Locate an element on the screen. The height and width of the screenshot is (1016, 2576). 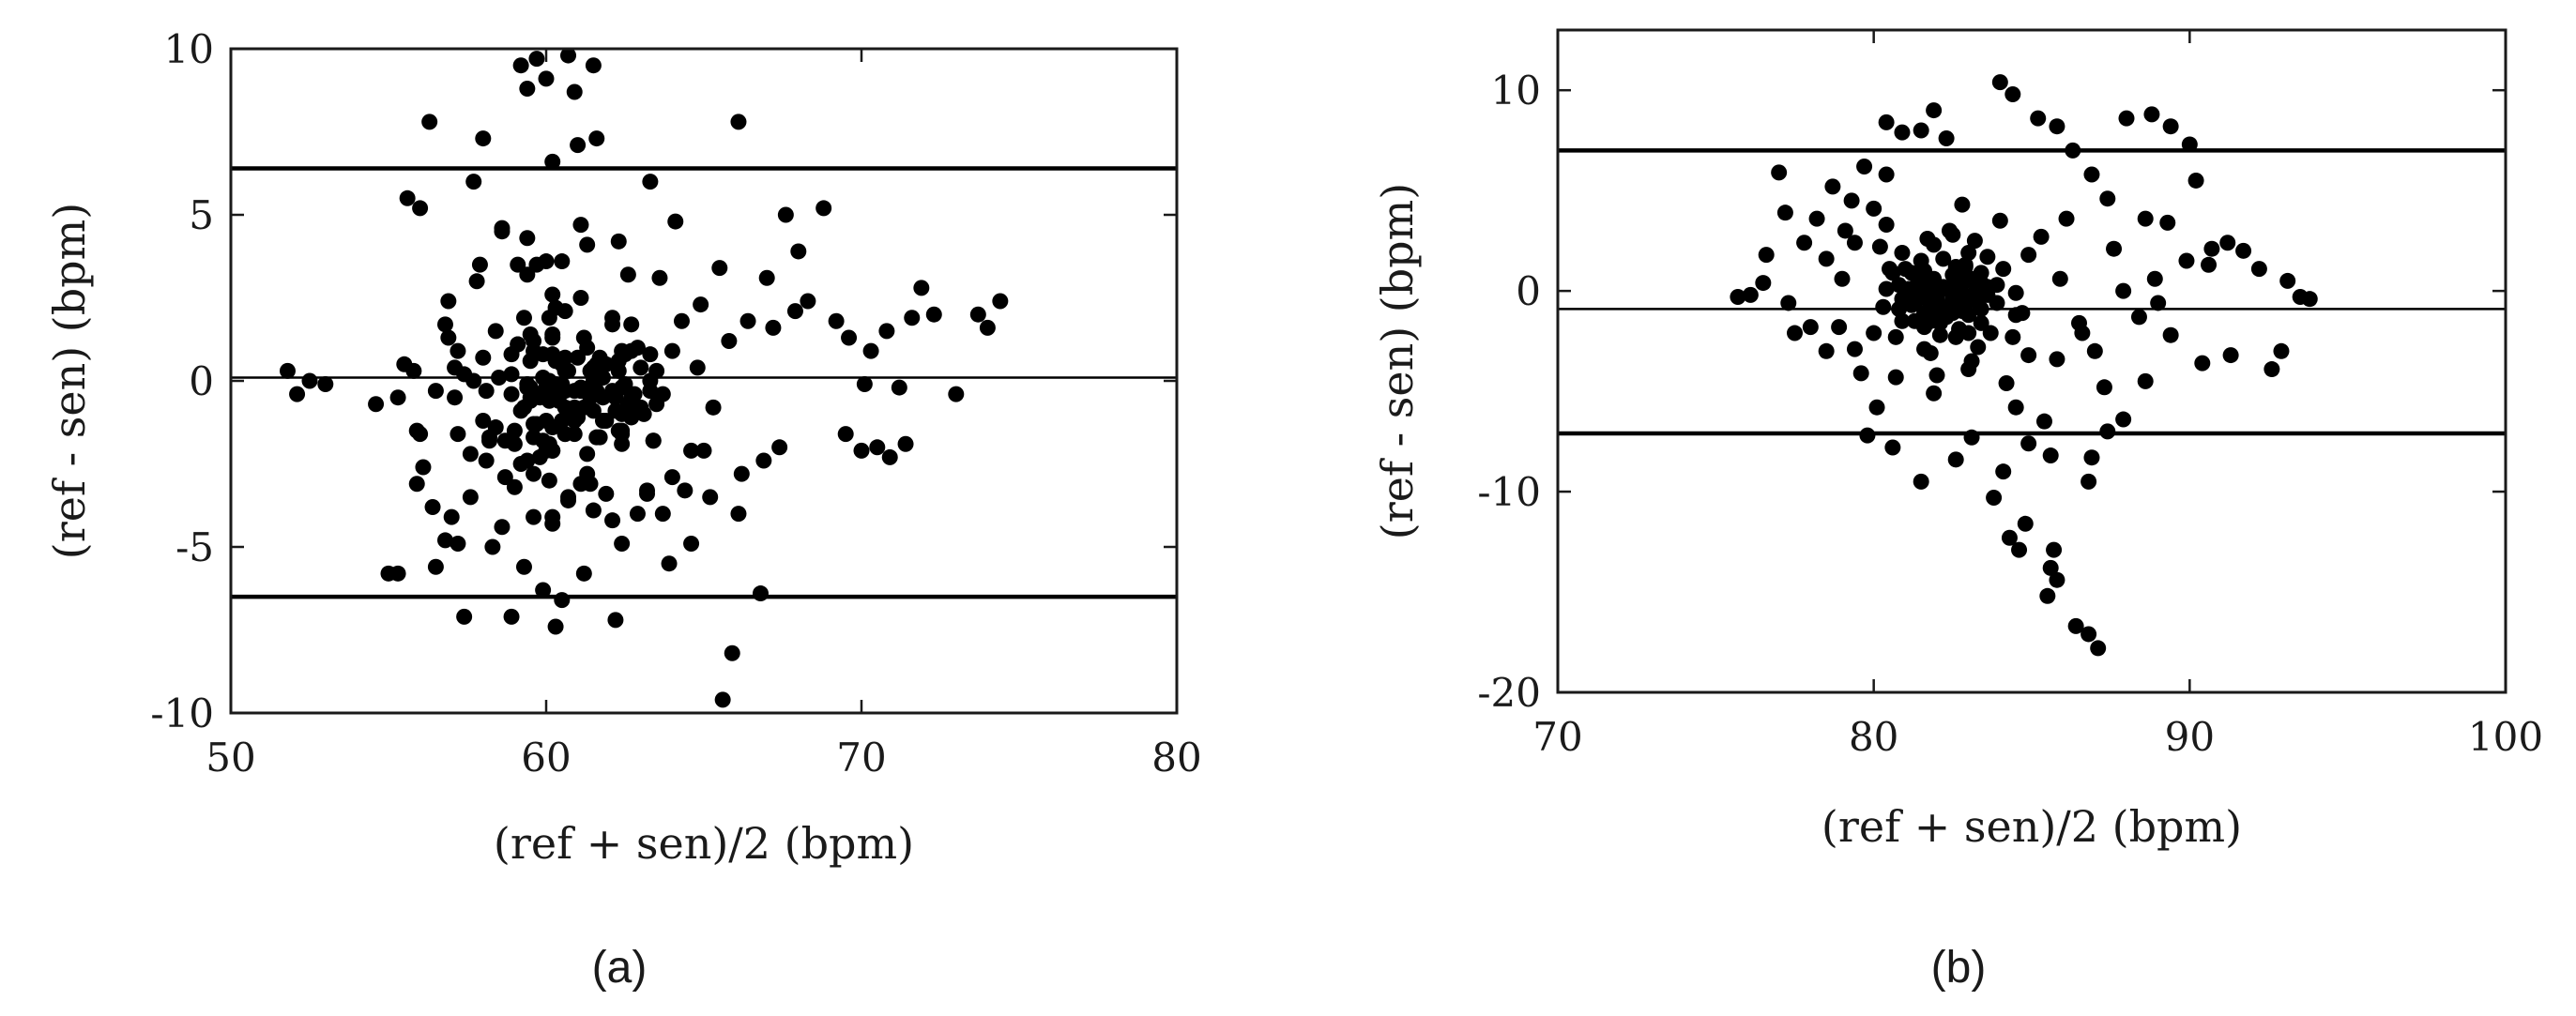
chart-b-ytick-label-1: -10 is located at coordinates (1509, 492).